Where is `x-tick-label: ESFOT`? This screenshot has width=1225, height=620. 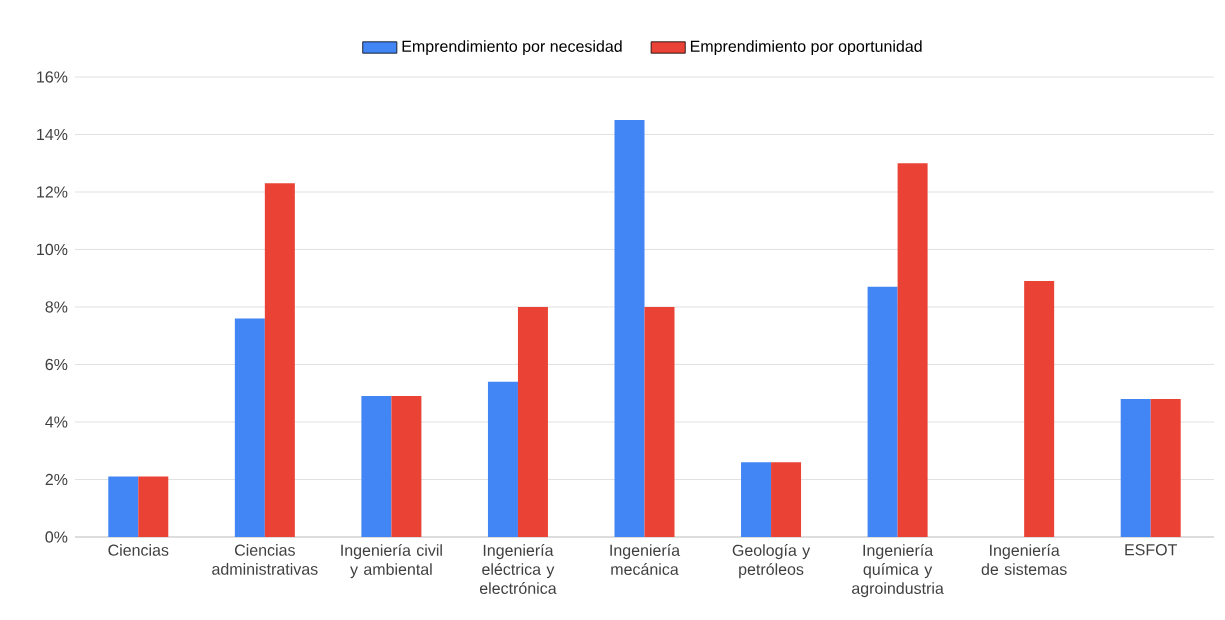 x-tick-label: ESFOT is located at coordinates (1151, 550).